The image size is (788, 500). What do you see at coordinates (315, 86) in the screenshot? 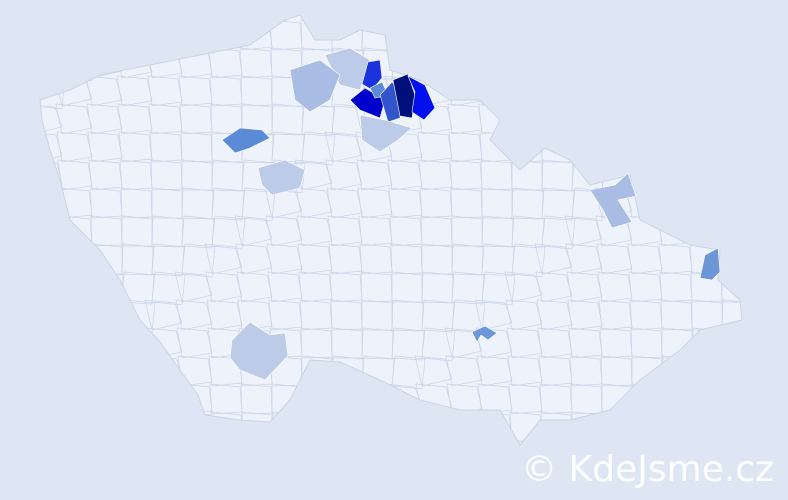
I see `district-light-north` at bounding box center [315, 86].